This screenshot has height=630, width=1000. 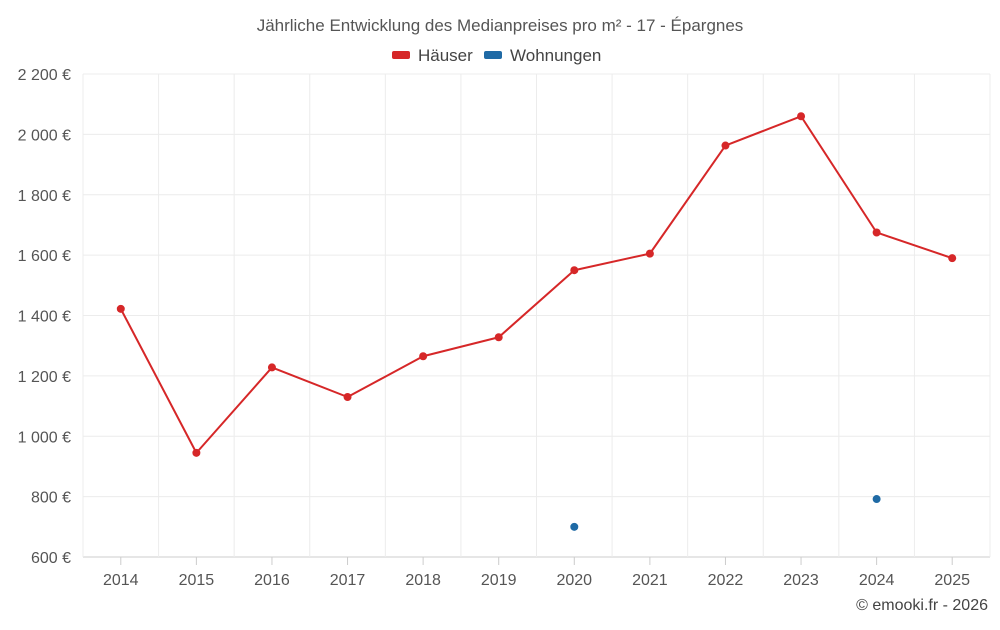 I want to click on y-tick-label: 800 €, so click(x=51, y=498).